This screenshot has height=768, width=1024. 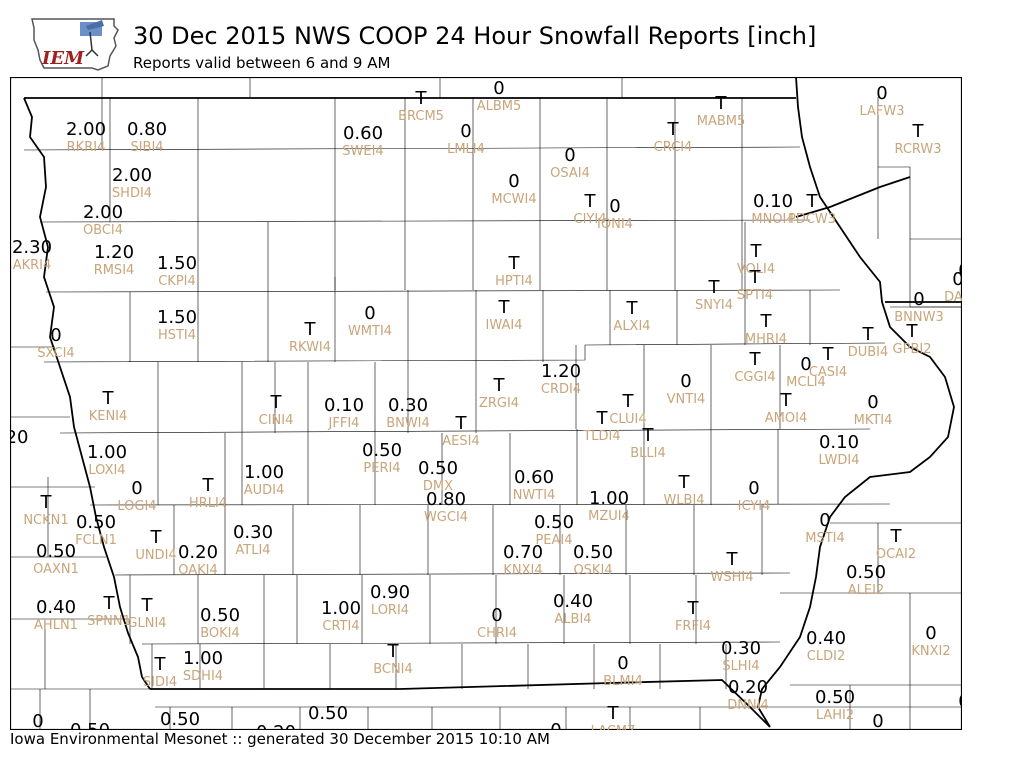 What do you see at coordinates (673, 129) in the screenshot?
I see `station-value-crci4: T` at bounding box center [673, 129].